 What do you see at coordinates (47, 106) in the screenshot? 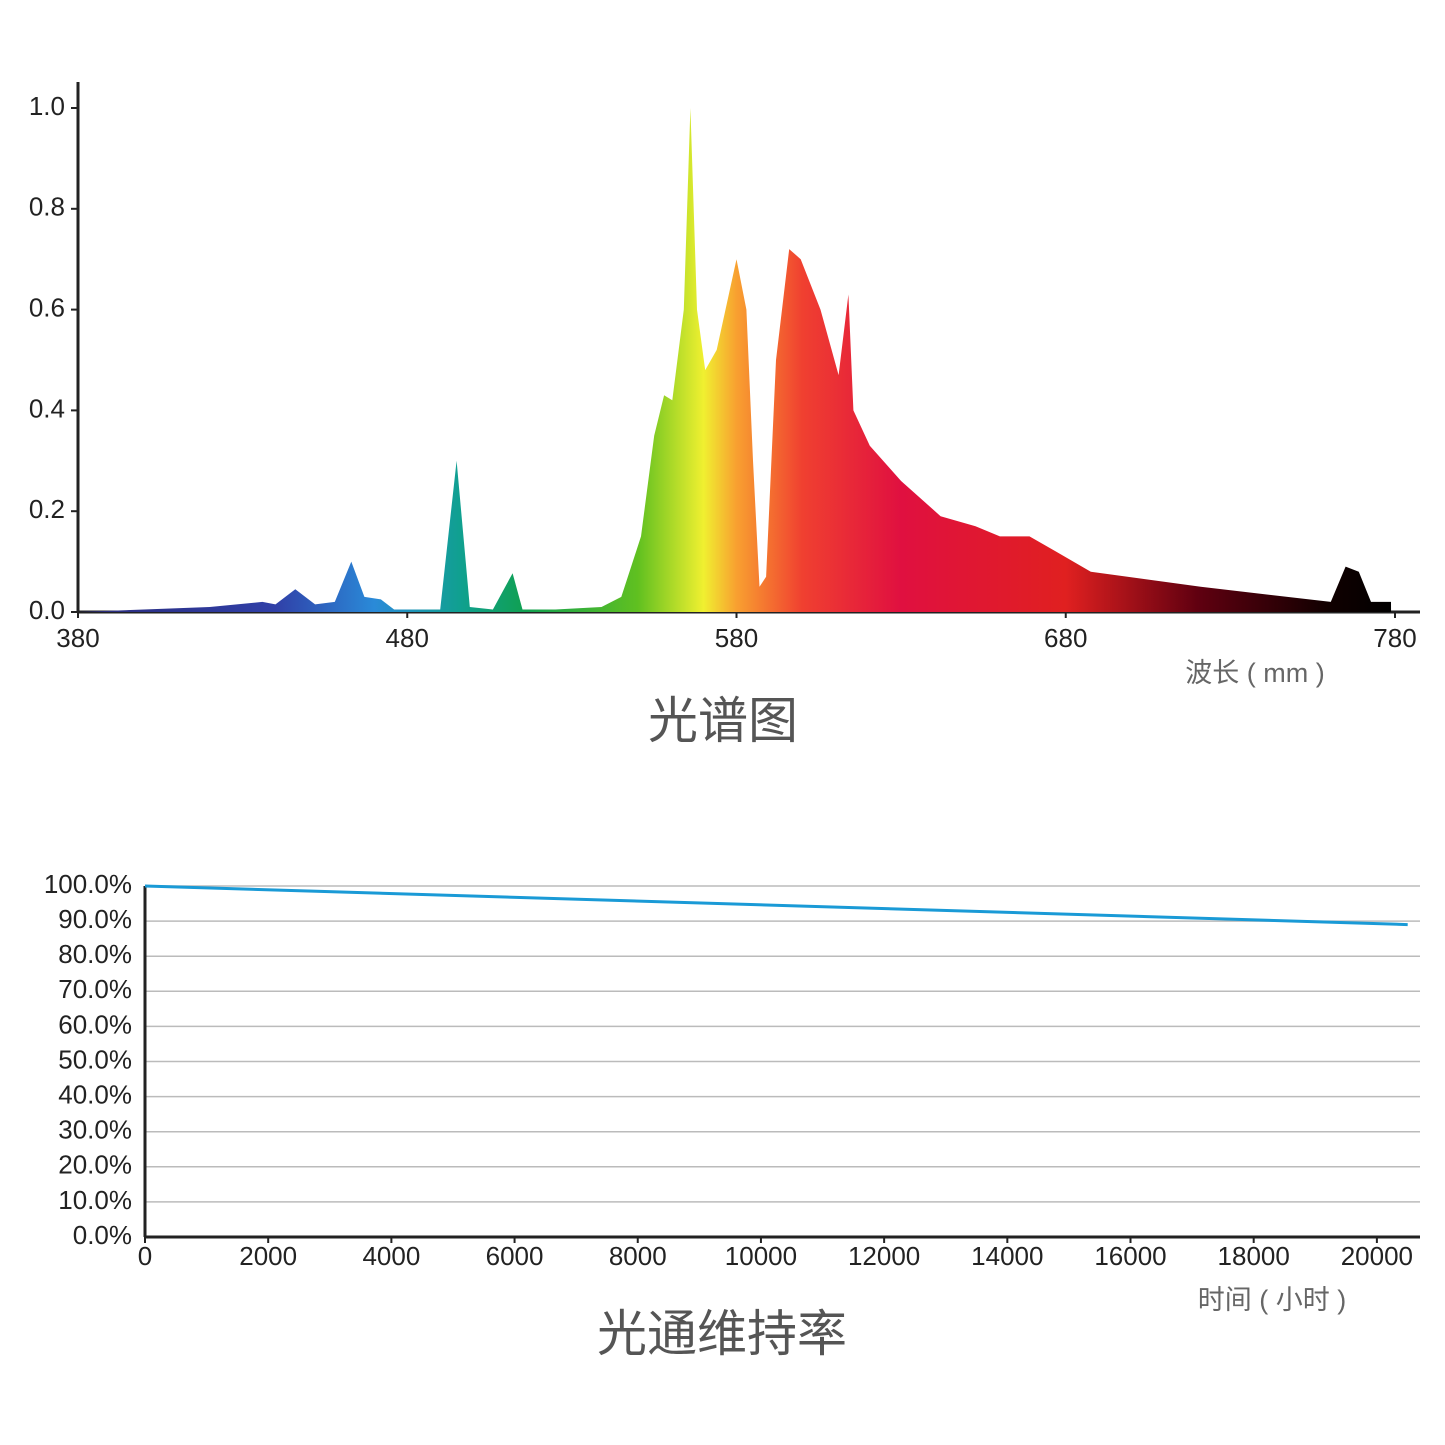
I see `y-tick-label: 1.0` at bounding box center [47, 106].